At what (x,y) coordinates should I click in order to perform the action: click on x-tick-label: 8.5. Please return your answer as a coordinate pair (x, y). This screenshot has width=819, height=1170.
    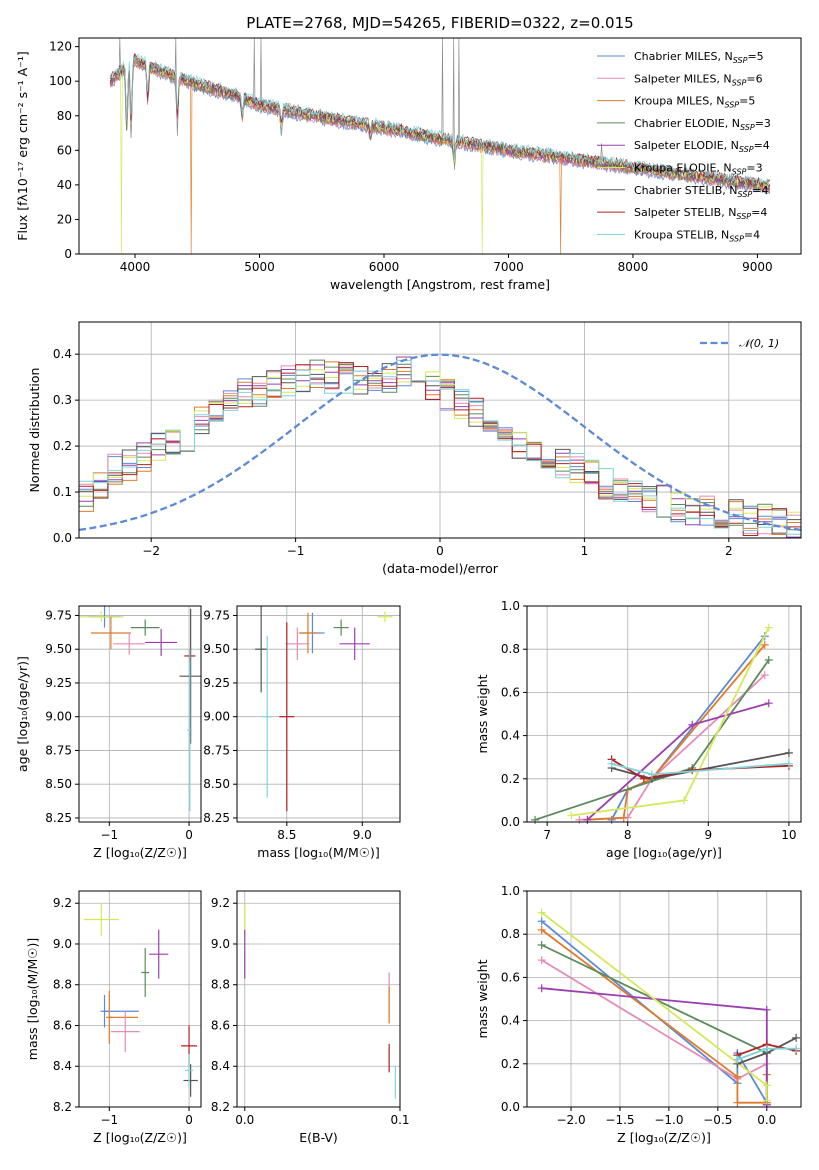
    Looking at the image, I should click on (286, 835).